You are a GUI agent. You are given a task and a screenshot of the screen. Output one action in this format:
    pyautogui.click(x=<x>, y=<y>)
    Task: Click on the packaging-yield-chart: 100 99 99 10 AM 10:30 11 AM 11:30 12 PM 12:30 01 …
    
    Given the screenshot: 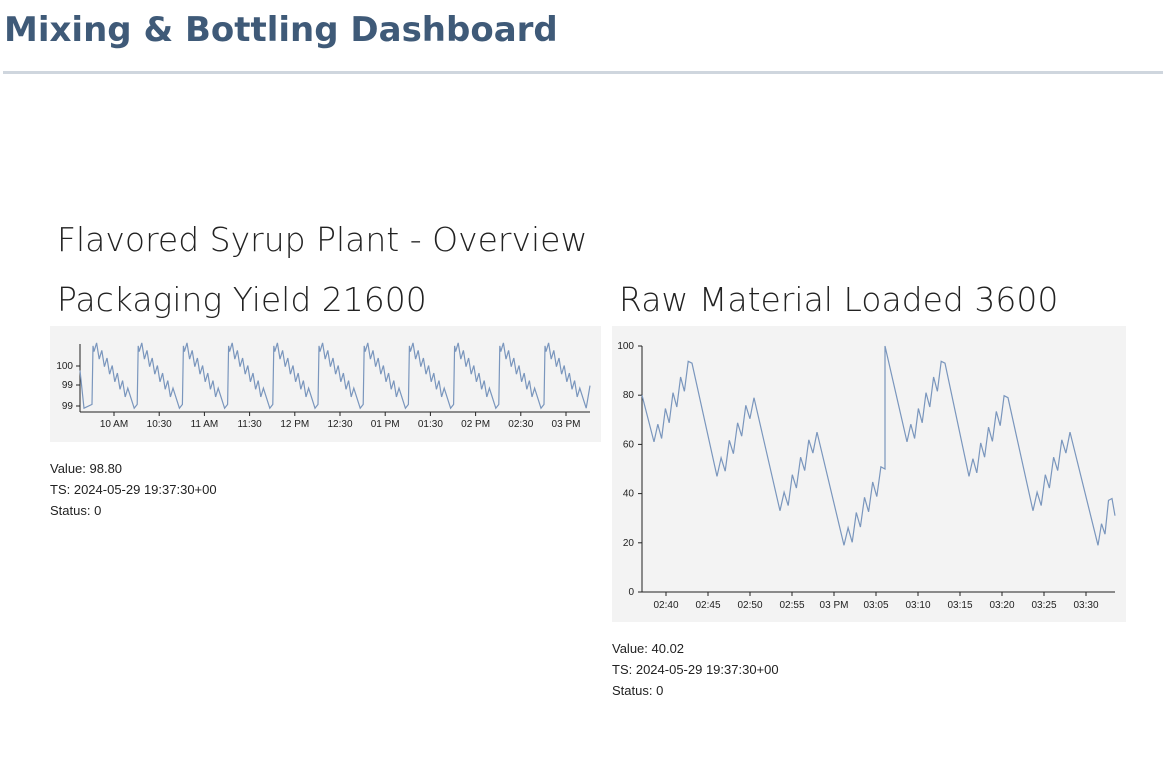 What is the action you would take?
    pyautogui.click(x=325, y=384)
    